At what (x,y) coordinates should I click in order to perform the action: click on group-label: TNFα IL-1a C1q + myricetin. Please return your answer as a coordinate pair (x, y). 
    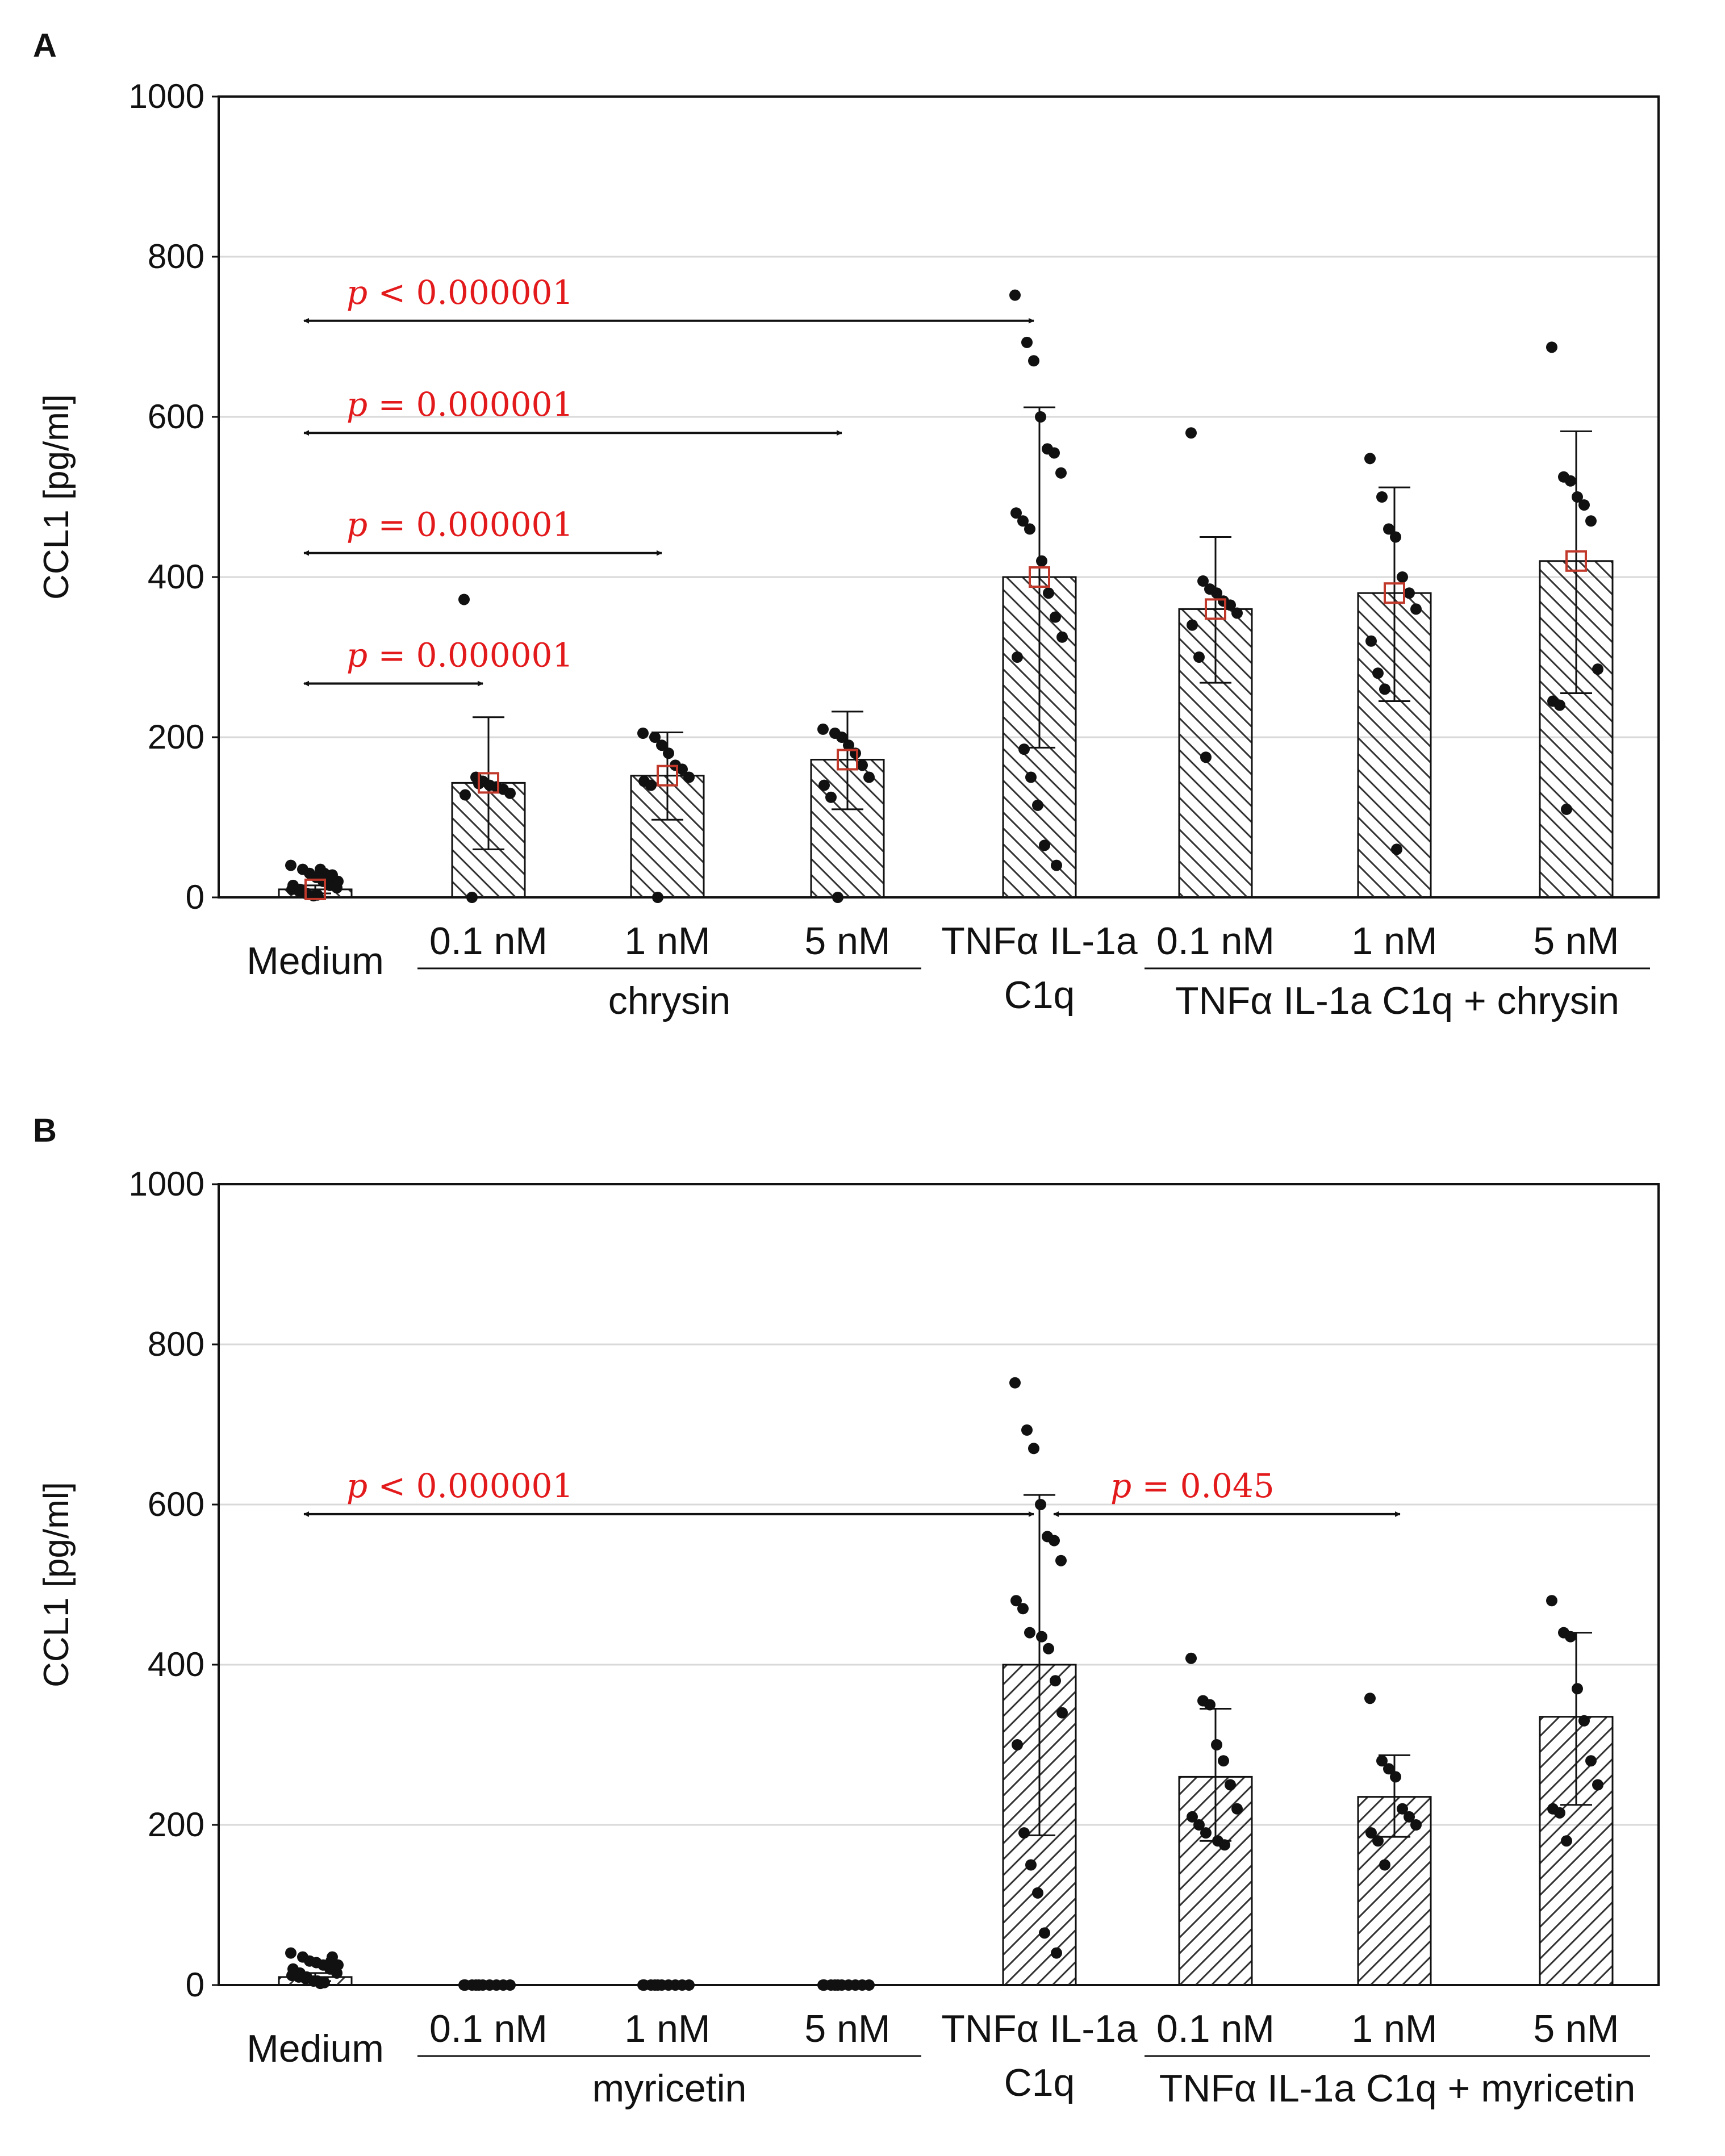
    Looking at the image, I should click on (1397, 2088).